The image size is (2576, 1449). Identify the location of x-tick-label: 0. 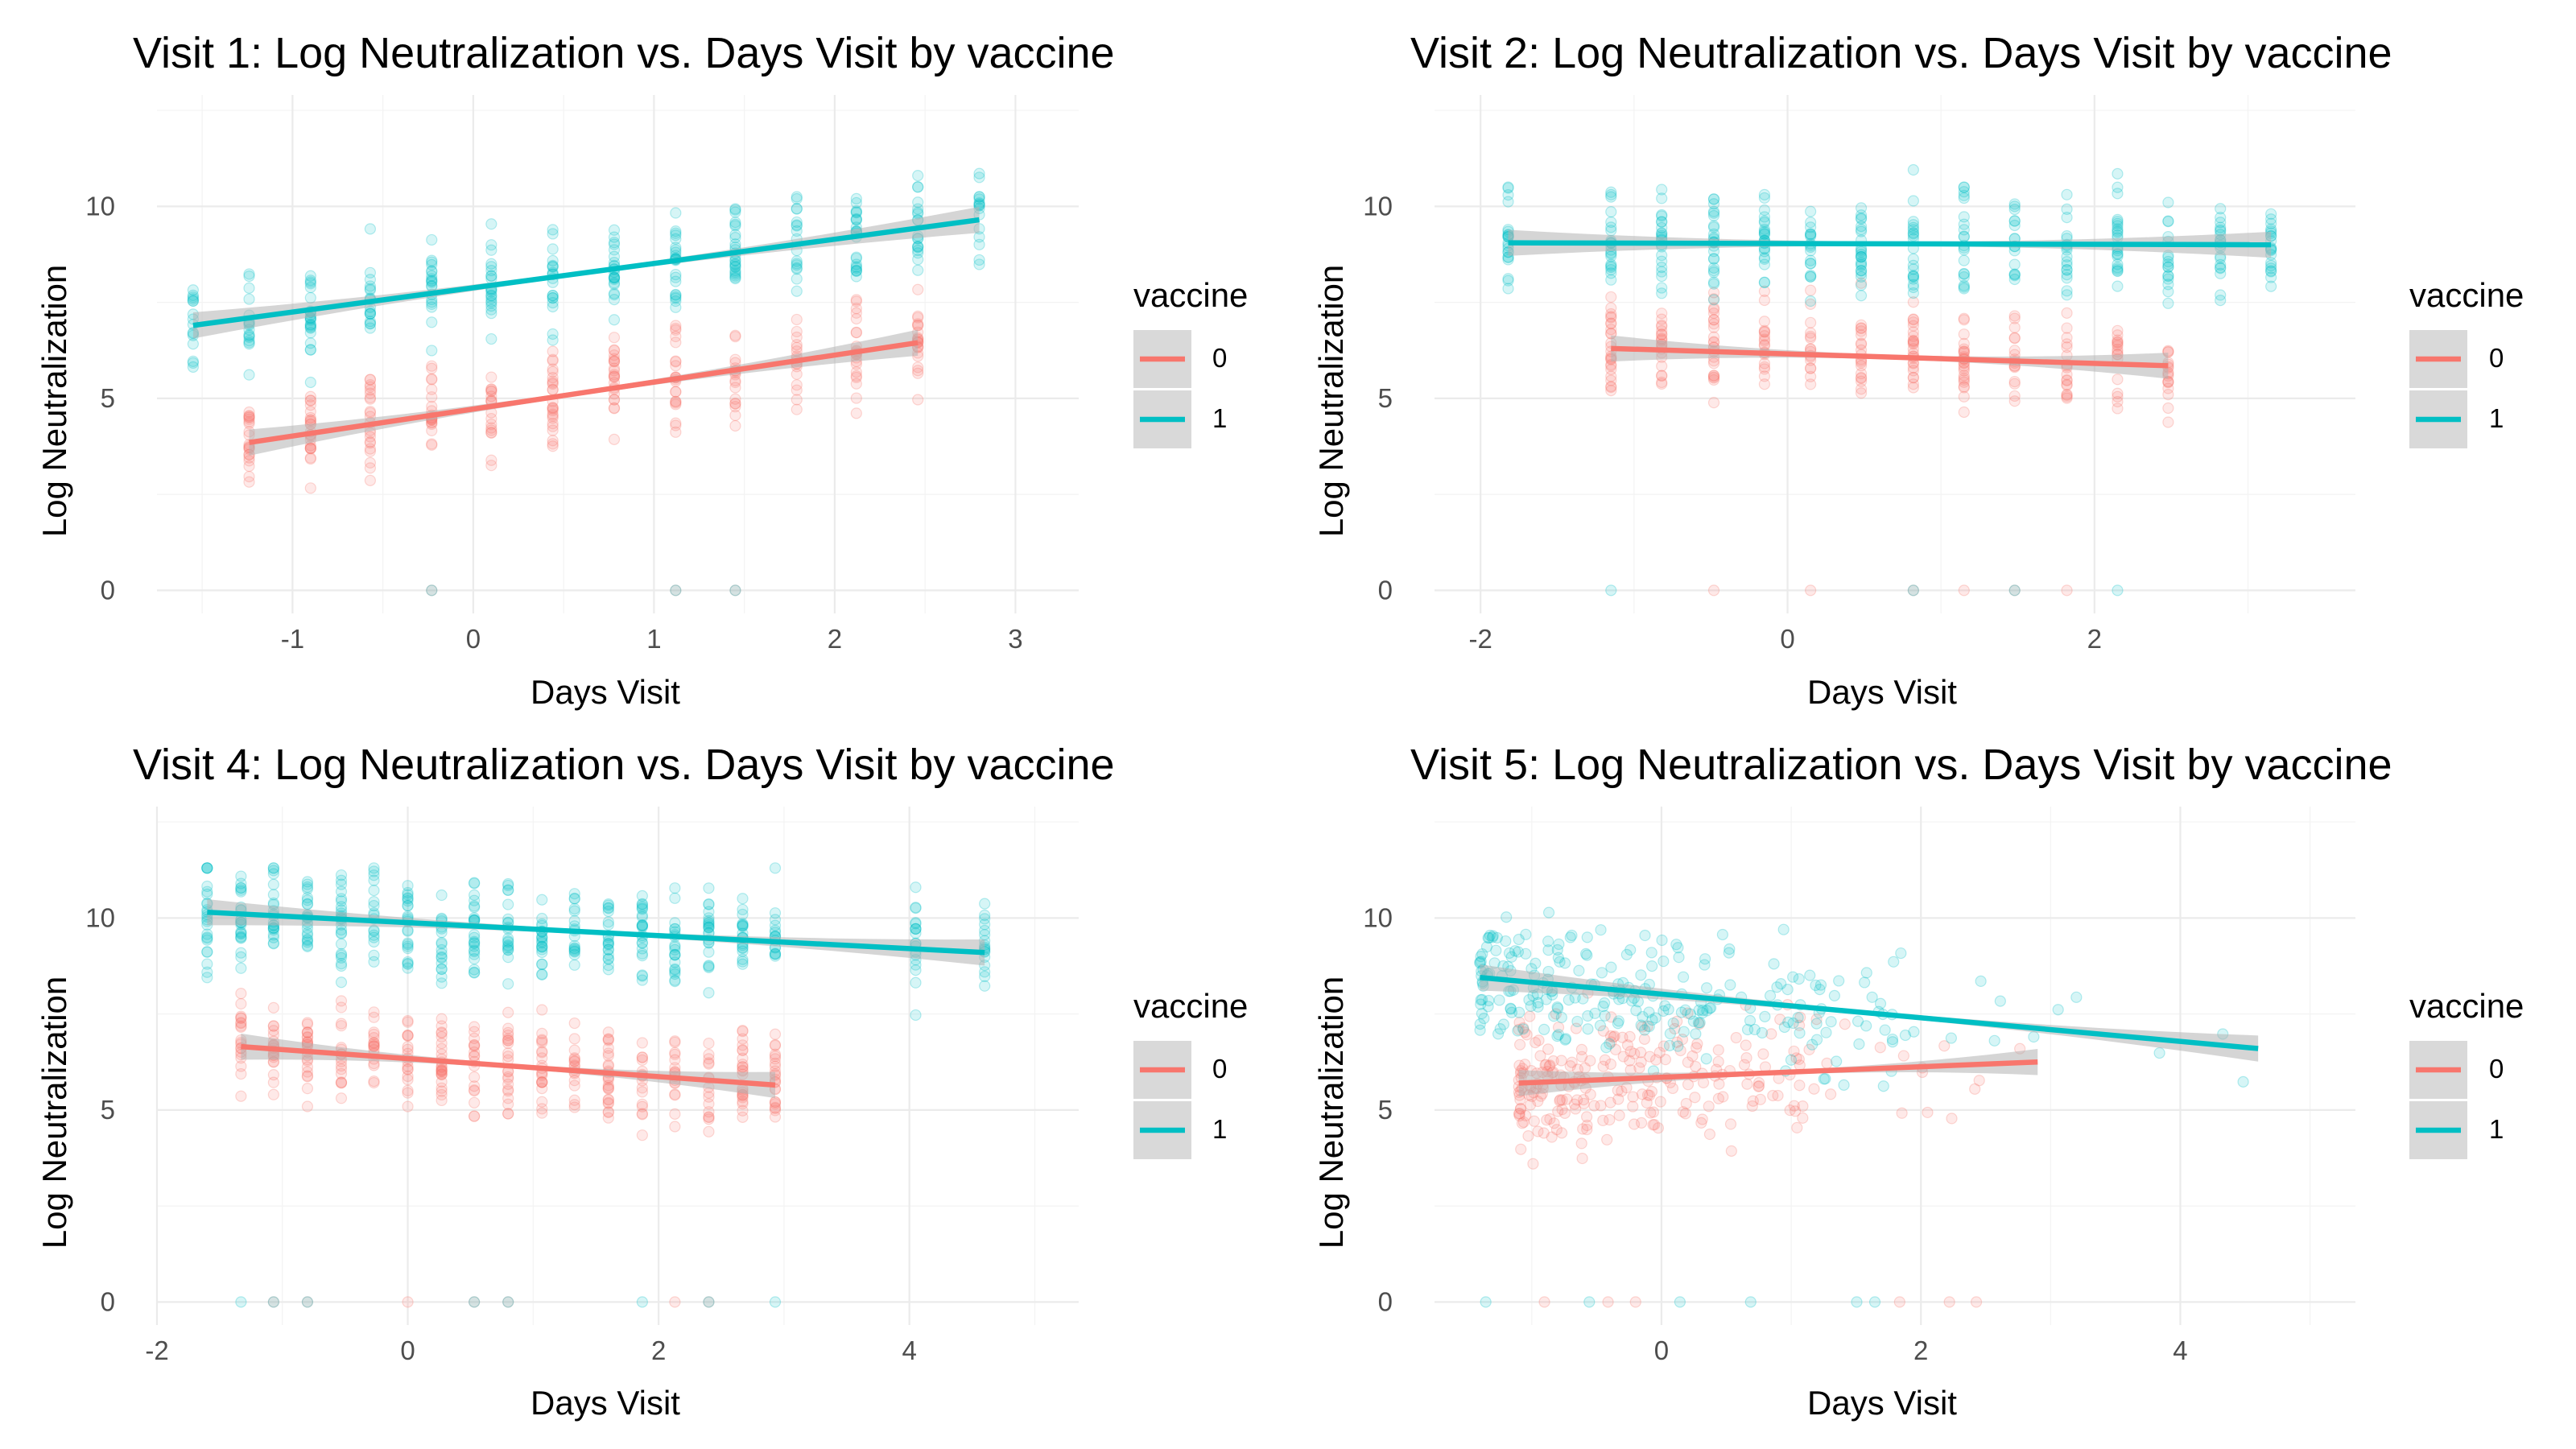
(1787, 639).